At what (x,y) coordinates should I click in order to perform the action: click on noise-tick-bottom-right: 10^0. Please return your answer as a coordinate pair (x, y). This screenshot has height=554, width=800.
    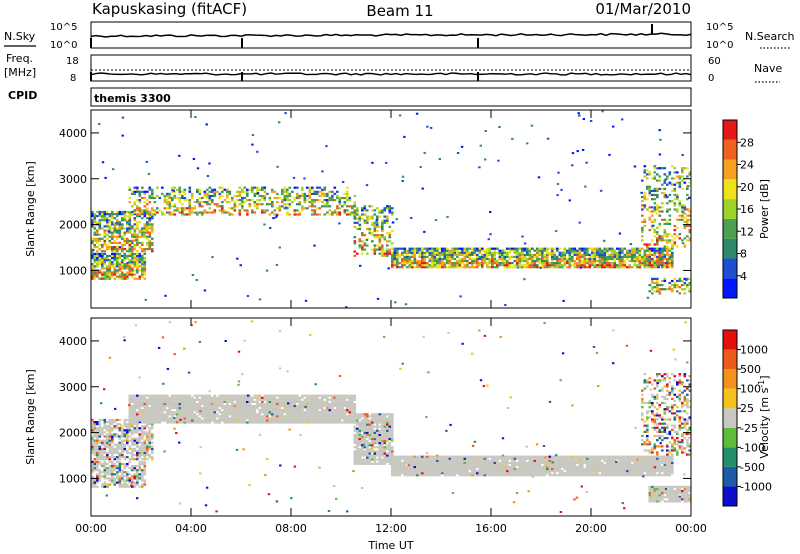
    Looking at the image, I should click on (719, 45).